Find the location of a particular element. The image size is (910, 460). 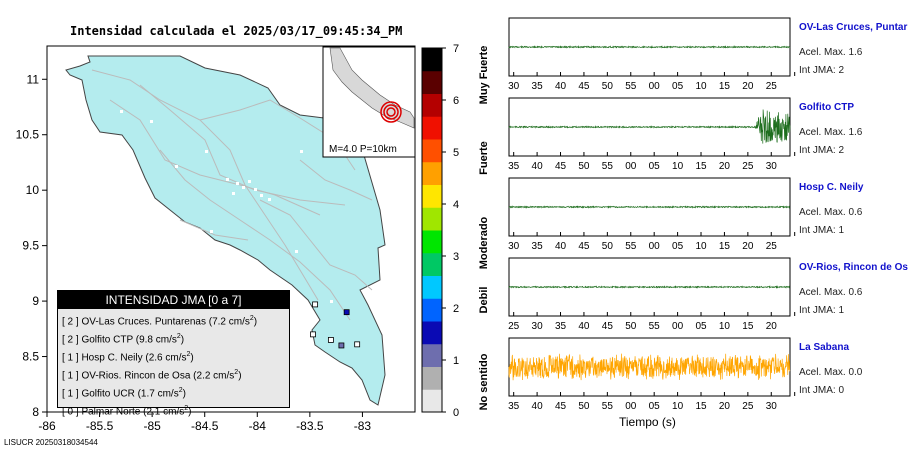

legend-entry-accel: (1.7 cm/s is located at coordinates (158, 394).